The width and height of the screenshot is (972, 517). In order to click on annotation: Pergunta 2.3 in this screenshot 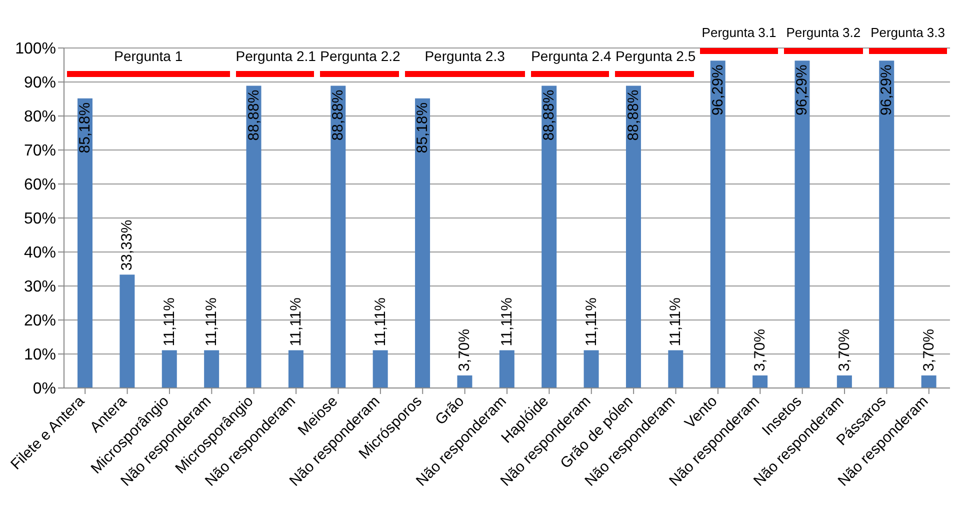, I will do `click(465, 56)`.